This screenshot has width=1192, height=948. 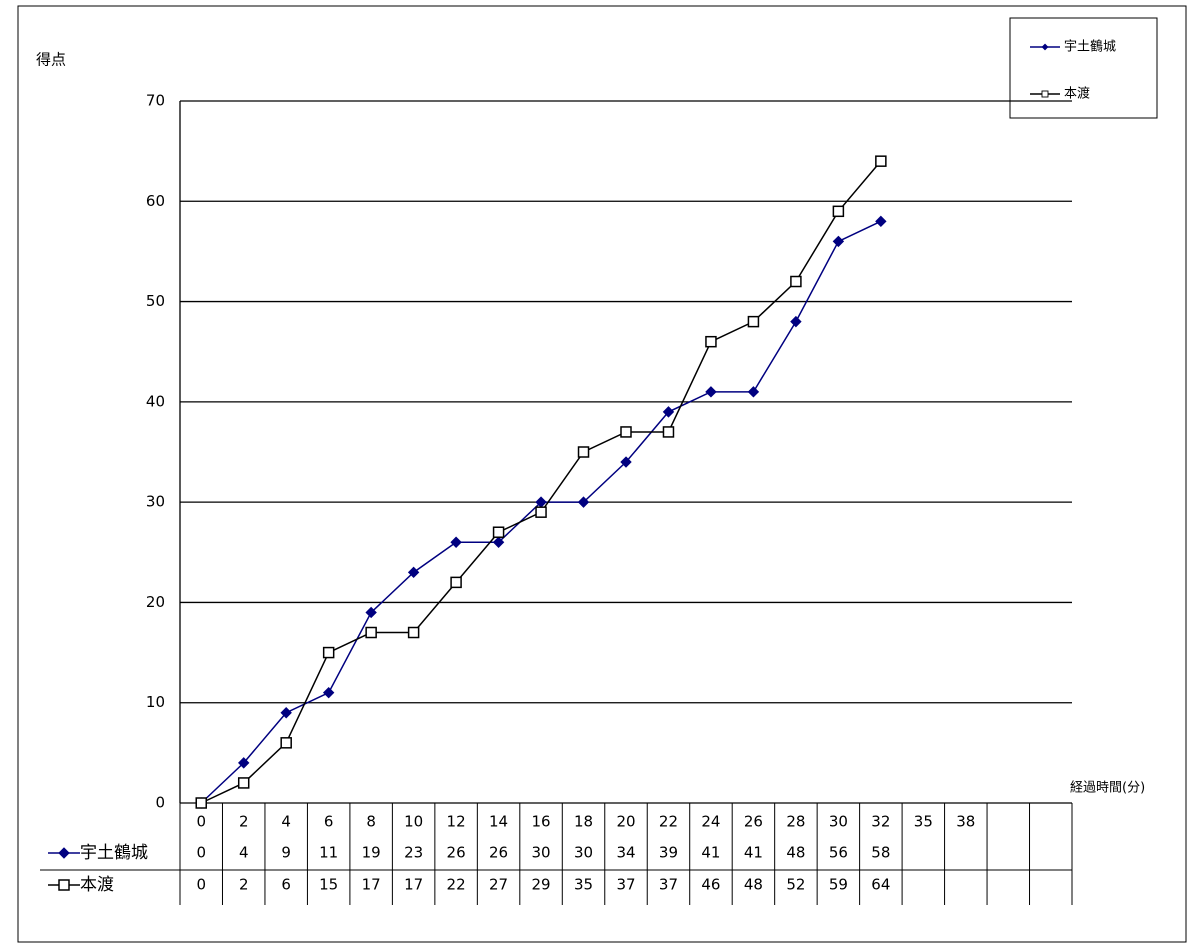 I want to click on table-value: 34, so click(x=625, y=853).